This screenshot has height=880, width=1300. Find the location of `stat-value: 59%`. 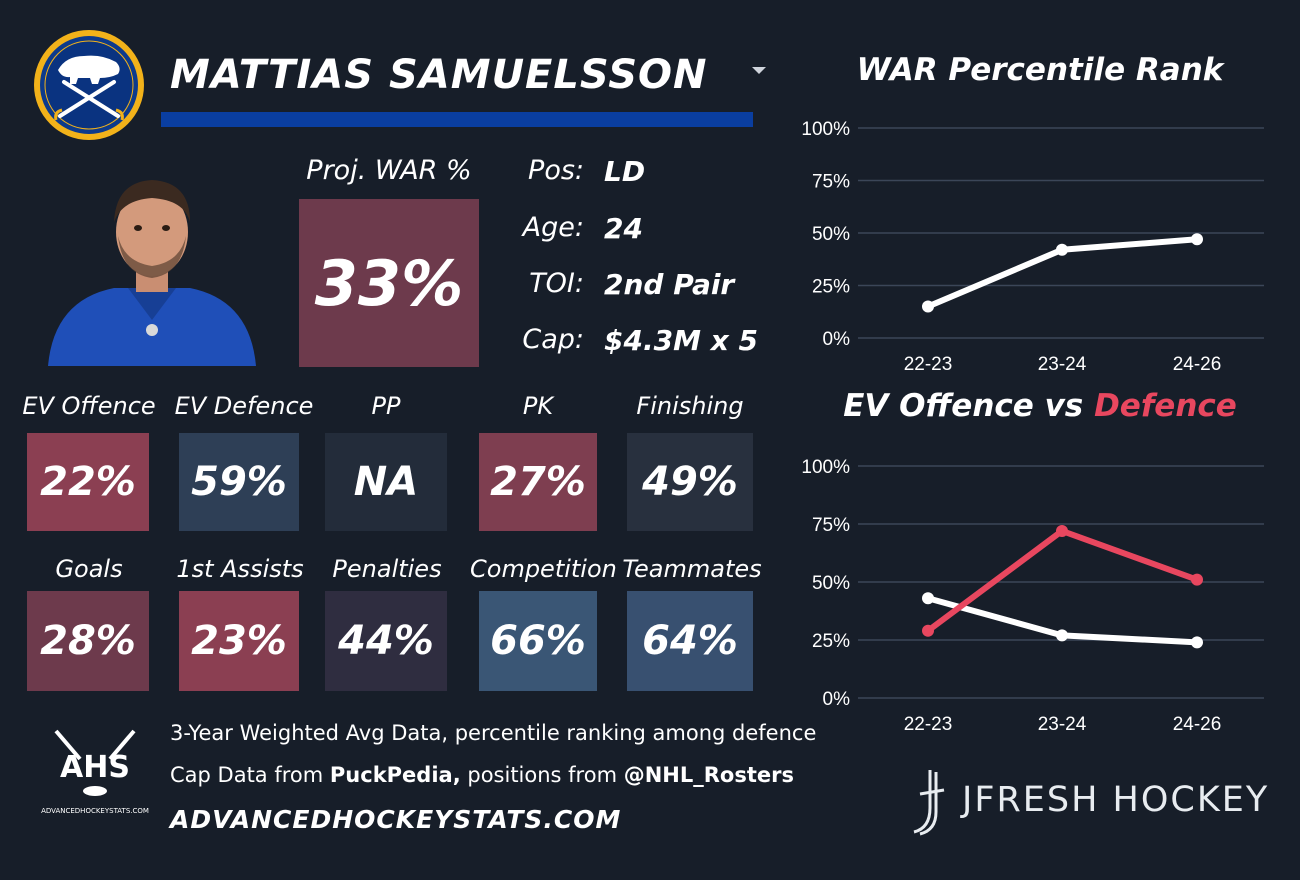

stat-value: 59% is located at coordinates (239, 482).